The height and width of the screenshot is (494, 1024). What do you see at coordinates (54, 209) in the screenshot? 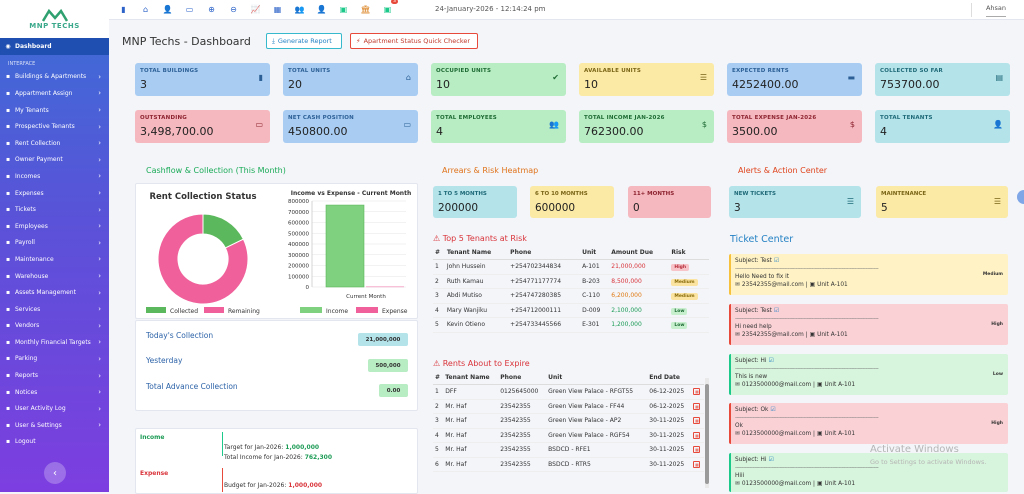
I see `sidebar-item-tickets: ▪ Tickets ›` at bounding box center [54, 209].